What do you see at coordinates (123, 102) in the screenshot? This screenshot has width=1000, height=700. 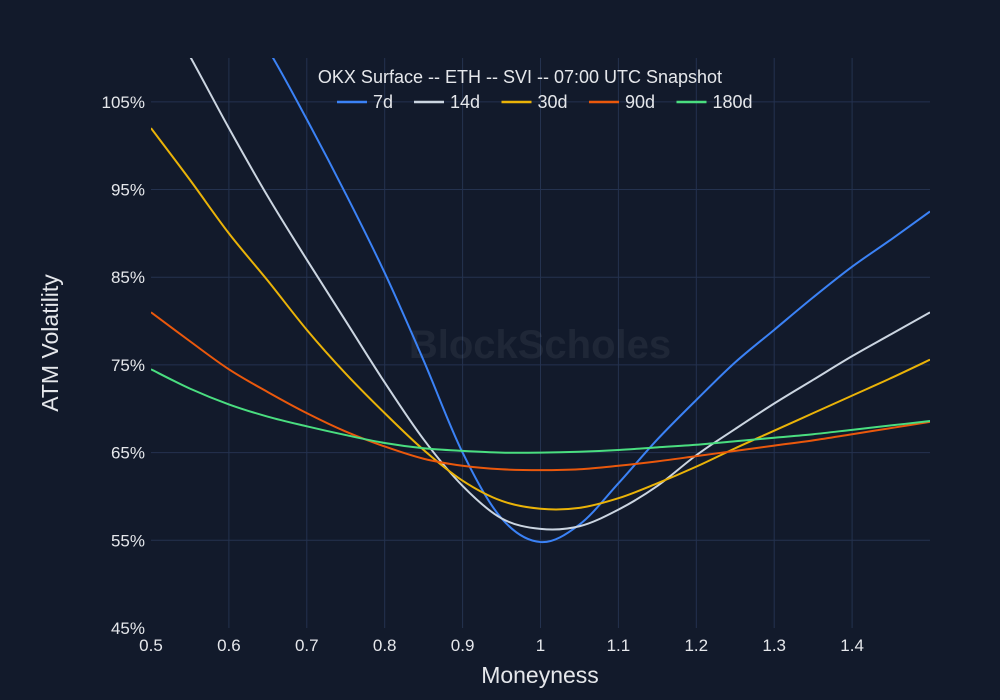 I see `y-tick-label: 105%` at bounding box center [123, 102].